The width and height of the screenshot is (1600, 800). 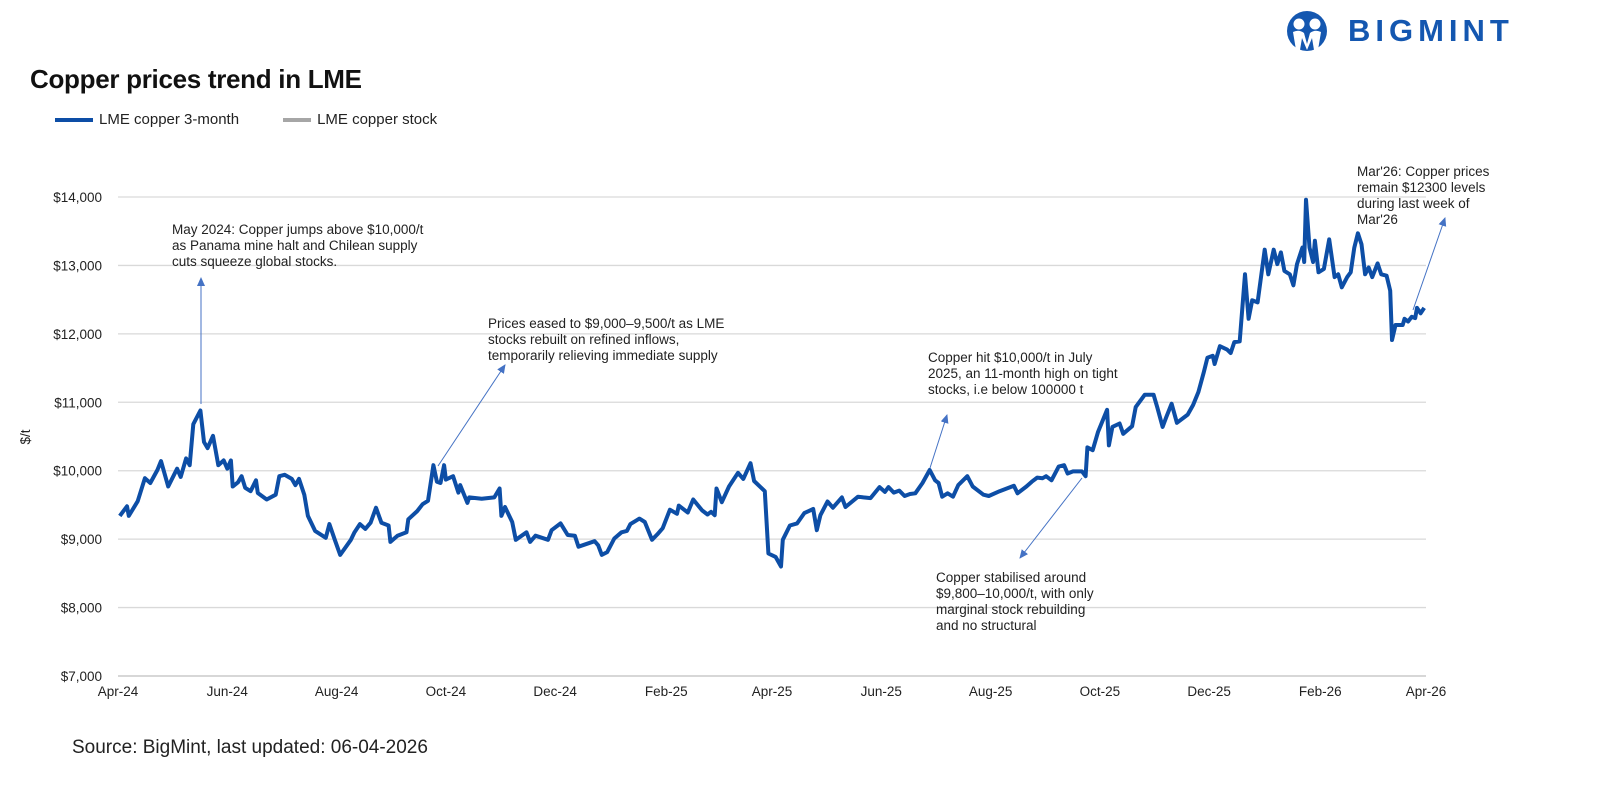 I want to click on x-tick-label: Dec-25, so click(x=1209, y=691).